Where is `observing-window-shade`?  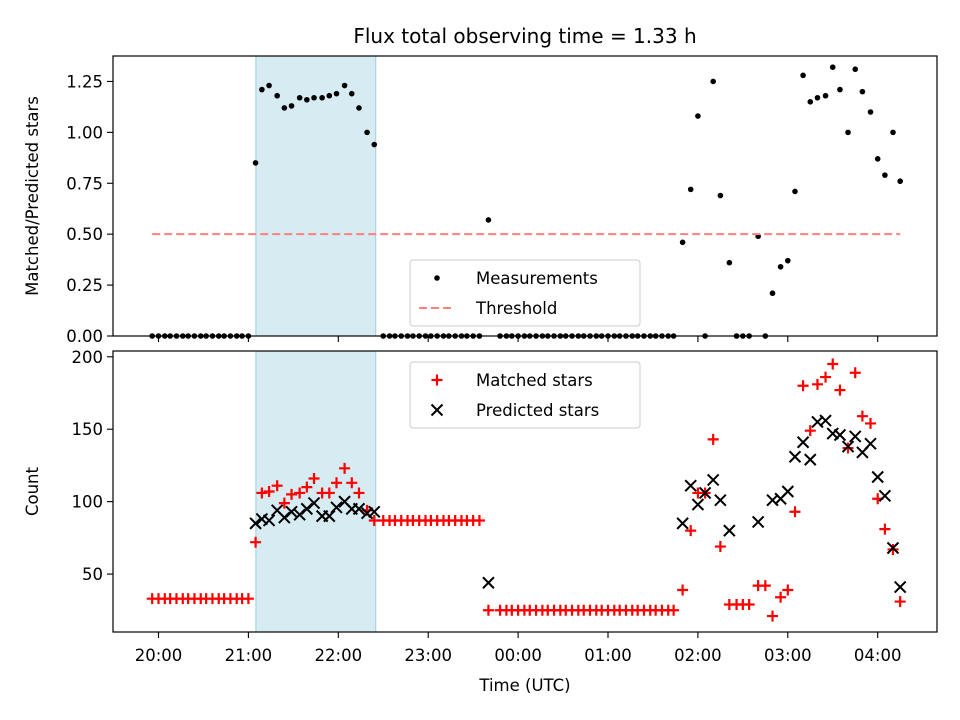
observing-window-shade is located at coordinates (316, 196).